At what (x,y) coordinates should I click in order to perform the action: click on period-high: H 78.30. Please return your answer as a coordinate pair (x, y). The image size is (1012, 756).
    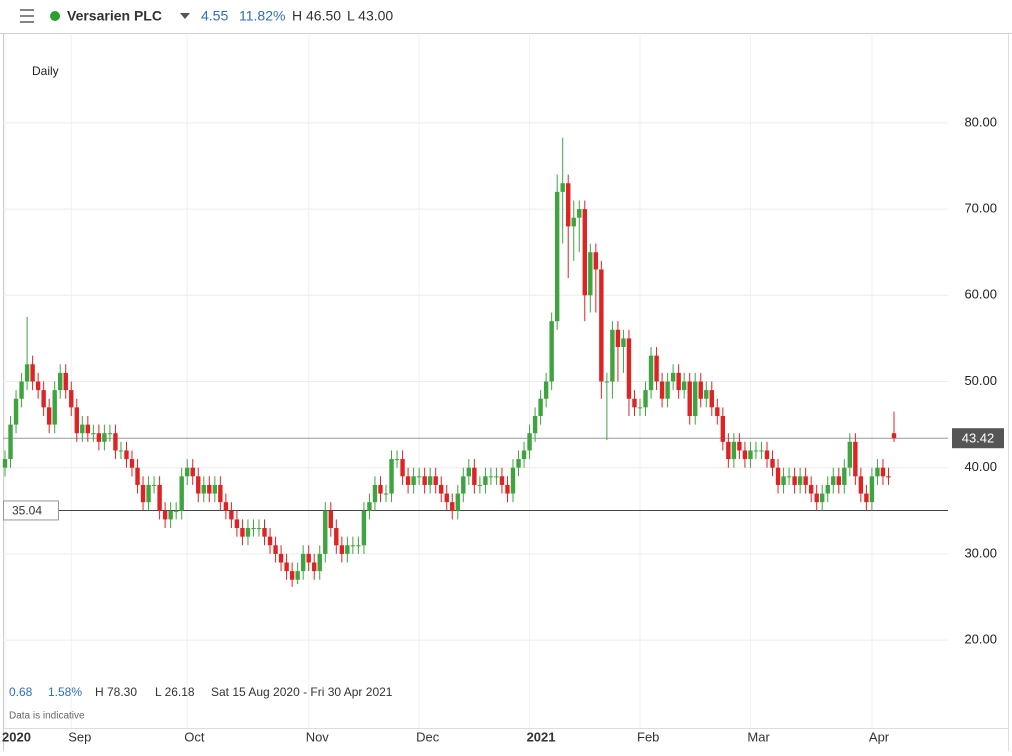
    Looking at the image, I should click on (116, 692).